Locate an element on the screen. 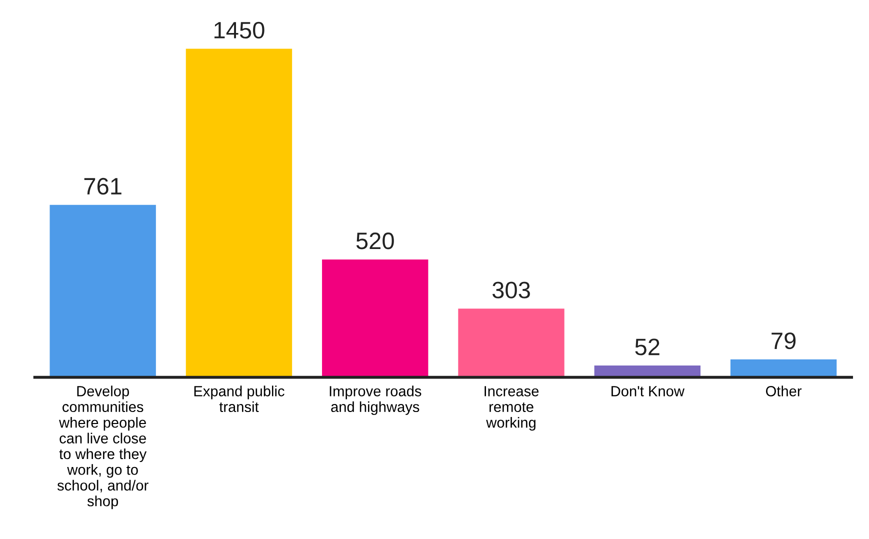 This screenshot has width=869, height=539. data-label: 520 is located at coordinates (375, 241).